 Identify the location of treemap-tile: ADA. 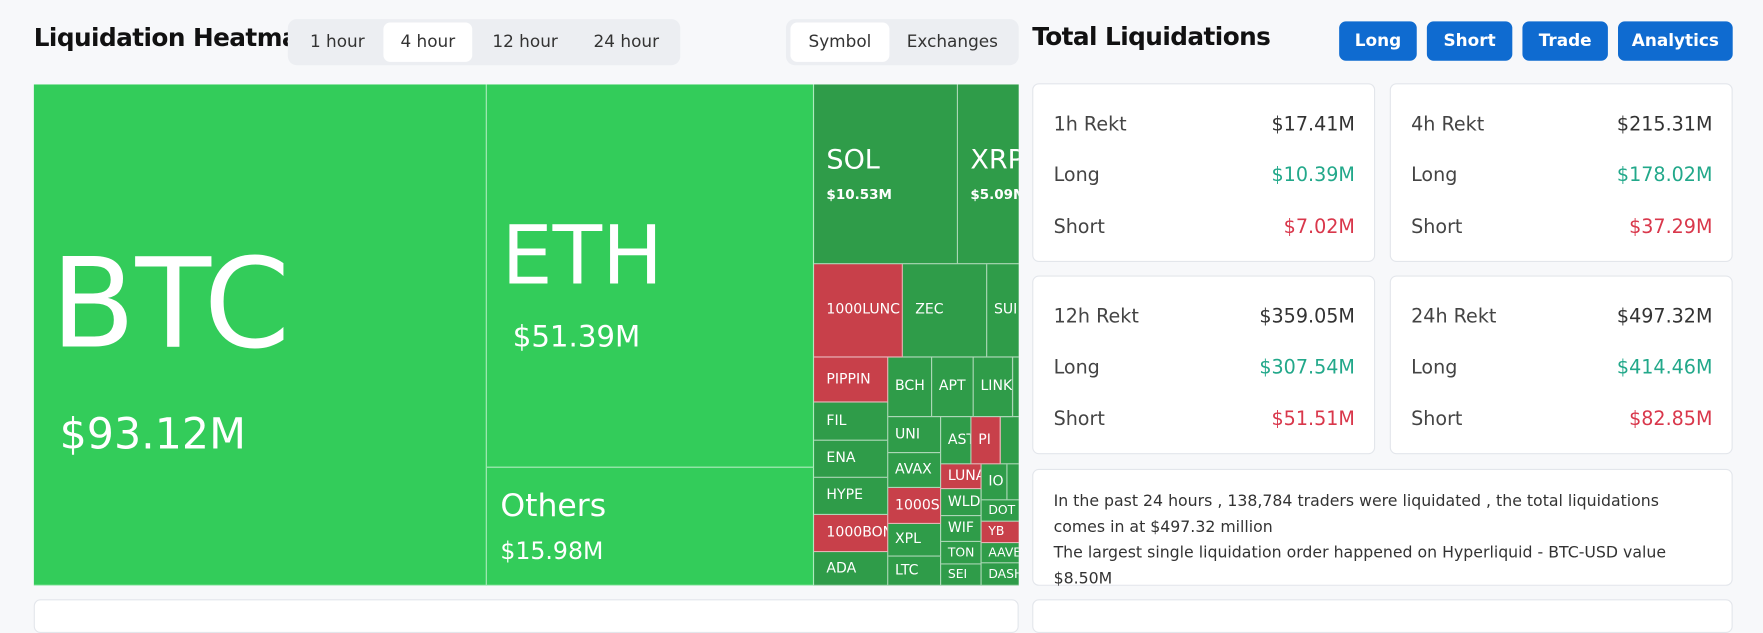
(851, 569).